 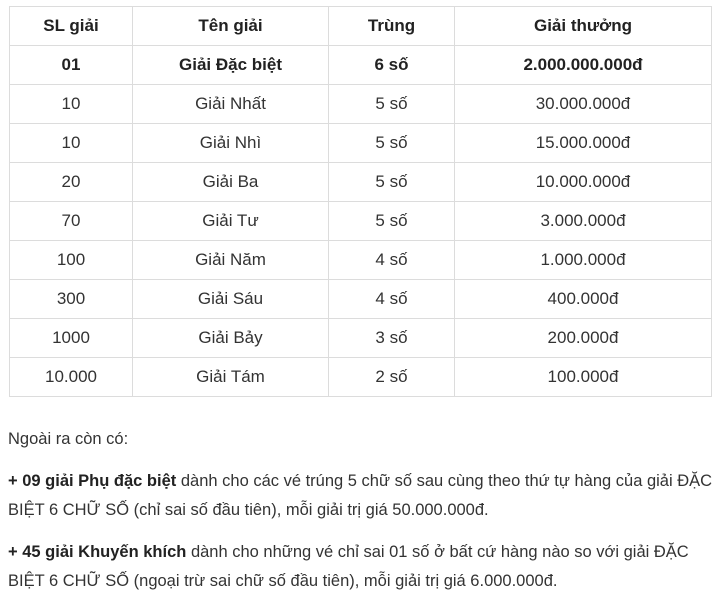 What do you see at coordinates (230, 377) in the screenshot?
I see `table-cell: Giải Tám` at bounding box center [230, 377].